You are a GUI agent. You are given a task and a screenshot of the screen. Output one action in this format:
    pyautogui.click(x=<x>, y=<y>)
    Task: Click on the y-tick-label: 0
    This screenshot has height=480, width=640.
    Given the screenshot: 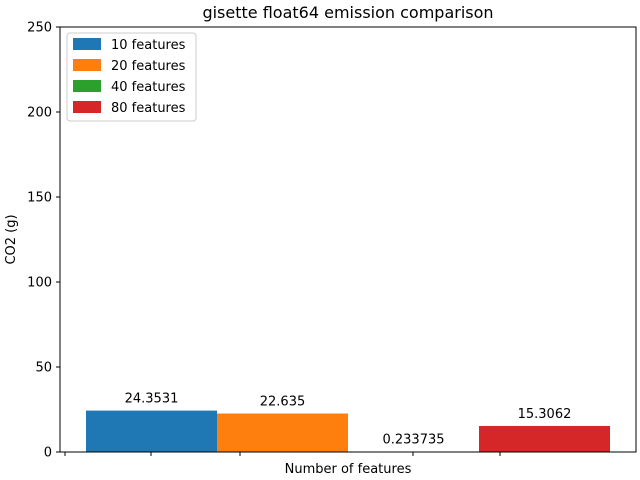 What is the action you would take?
    pyautogui.click(x=48, y=453)
    